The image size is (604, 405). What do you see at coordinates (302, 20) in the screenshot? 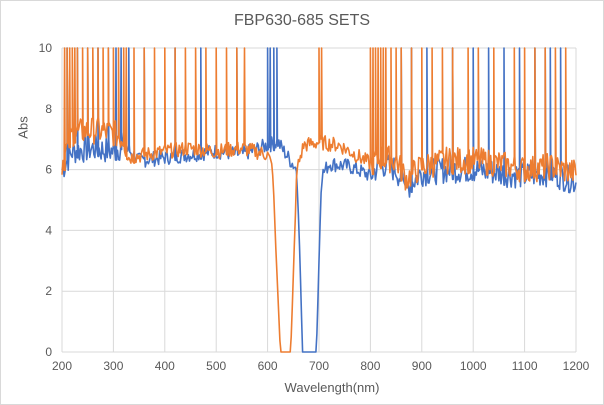
I see `chart-title: FBP630-685 SETS` at bounding box center [302, 20].